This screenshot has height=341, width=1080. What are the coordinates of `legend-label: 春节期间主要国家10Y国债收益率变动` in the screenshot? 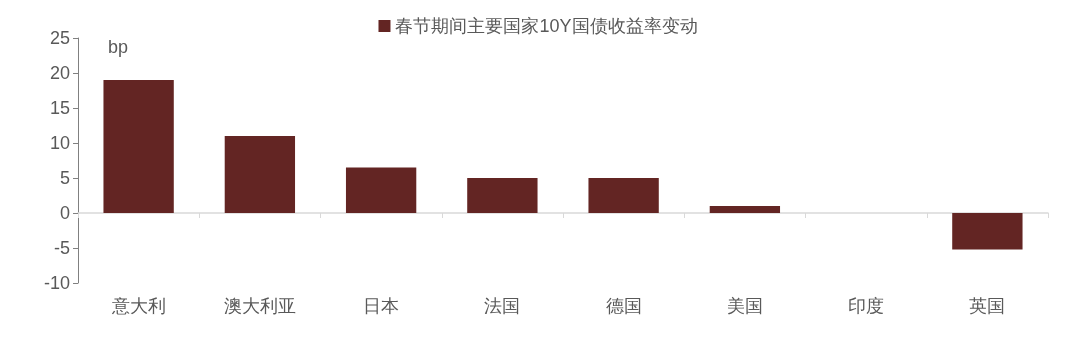 It's located at (546, 26).